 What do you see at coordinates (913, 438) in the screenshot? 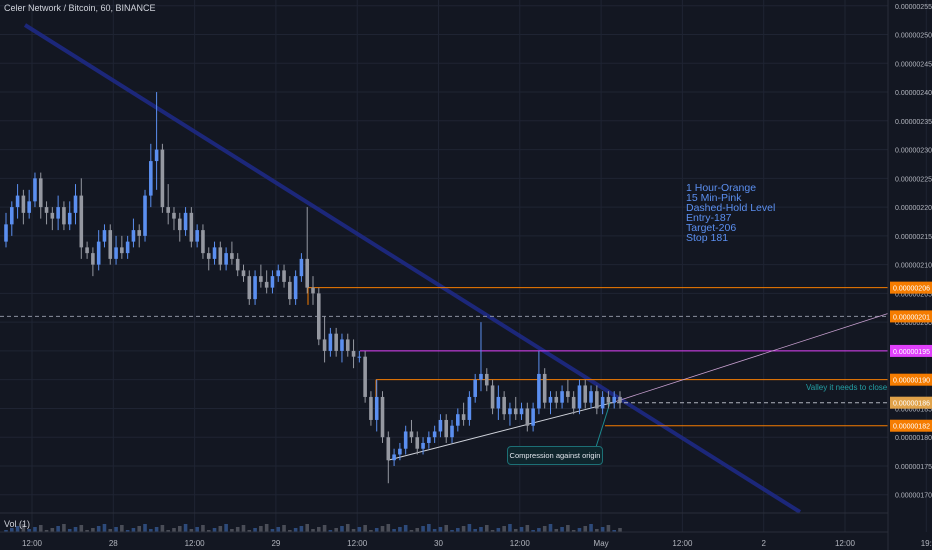
I see `y-tick-label: 0.00000180` at bounding box center [913, 438].